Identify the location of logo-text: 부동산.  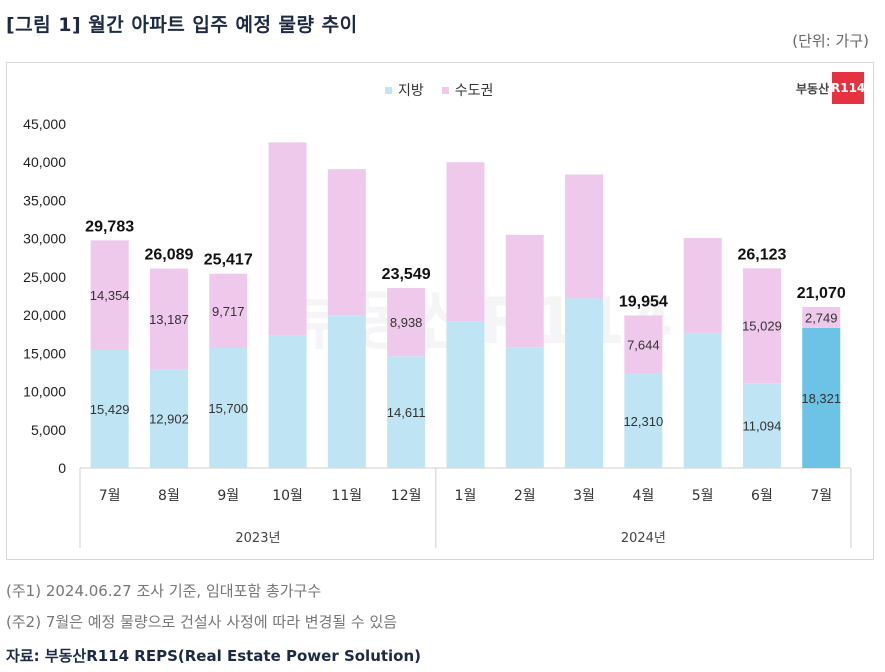
(813, 88).